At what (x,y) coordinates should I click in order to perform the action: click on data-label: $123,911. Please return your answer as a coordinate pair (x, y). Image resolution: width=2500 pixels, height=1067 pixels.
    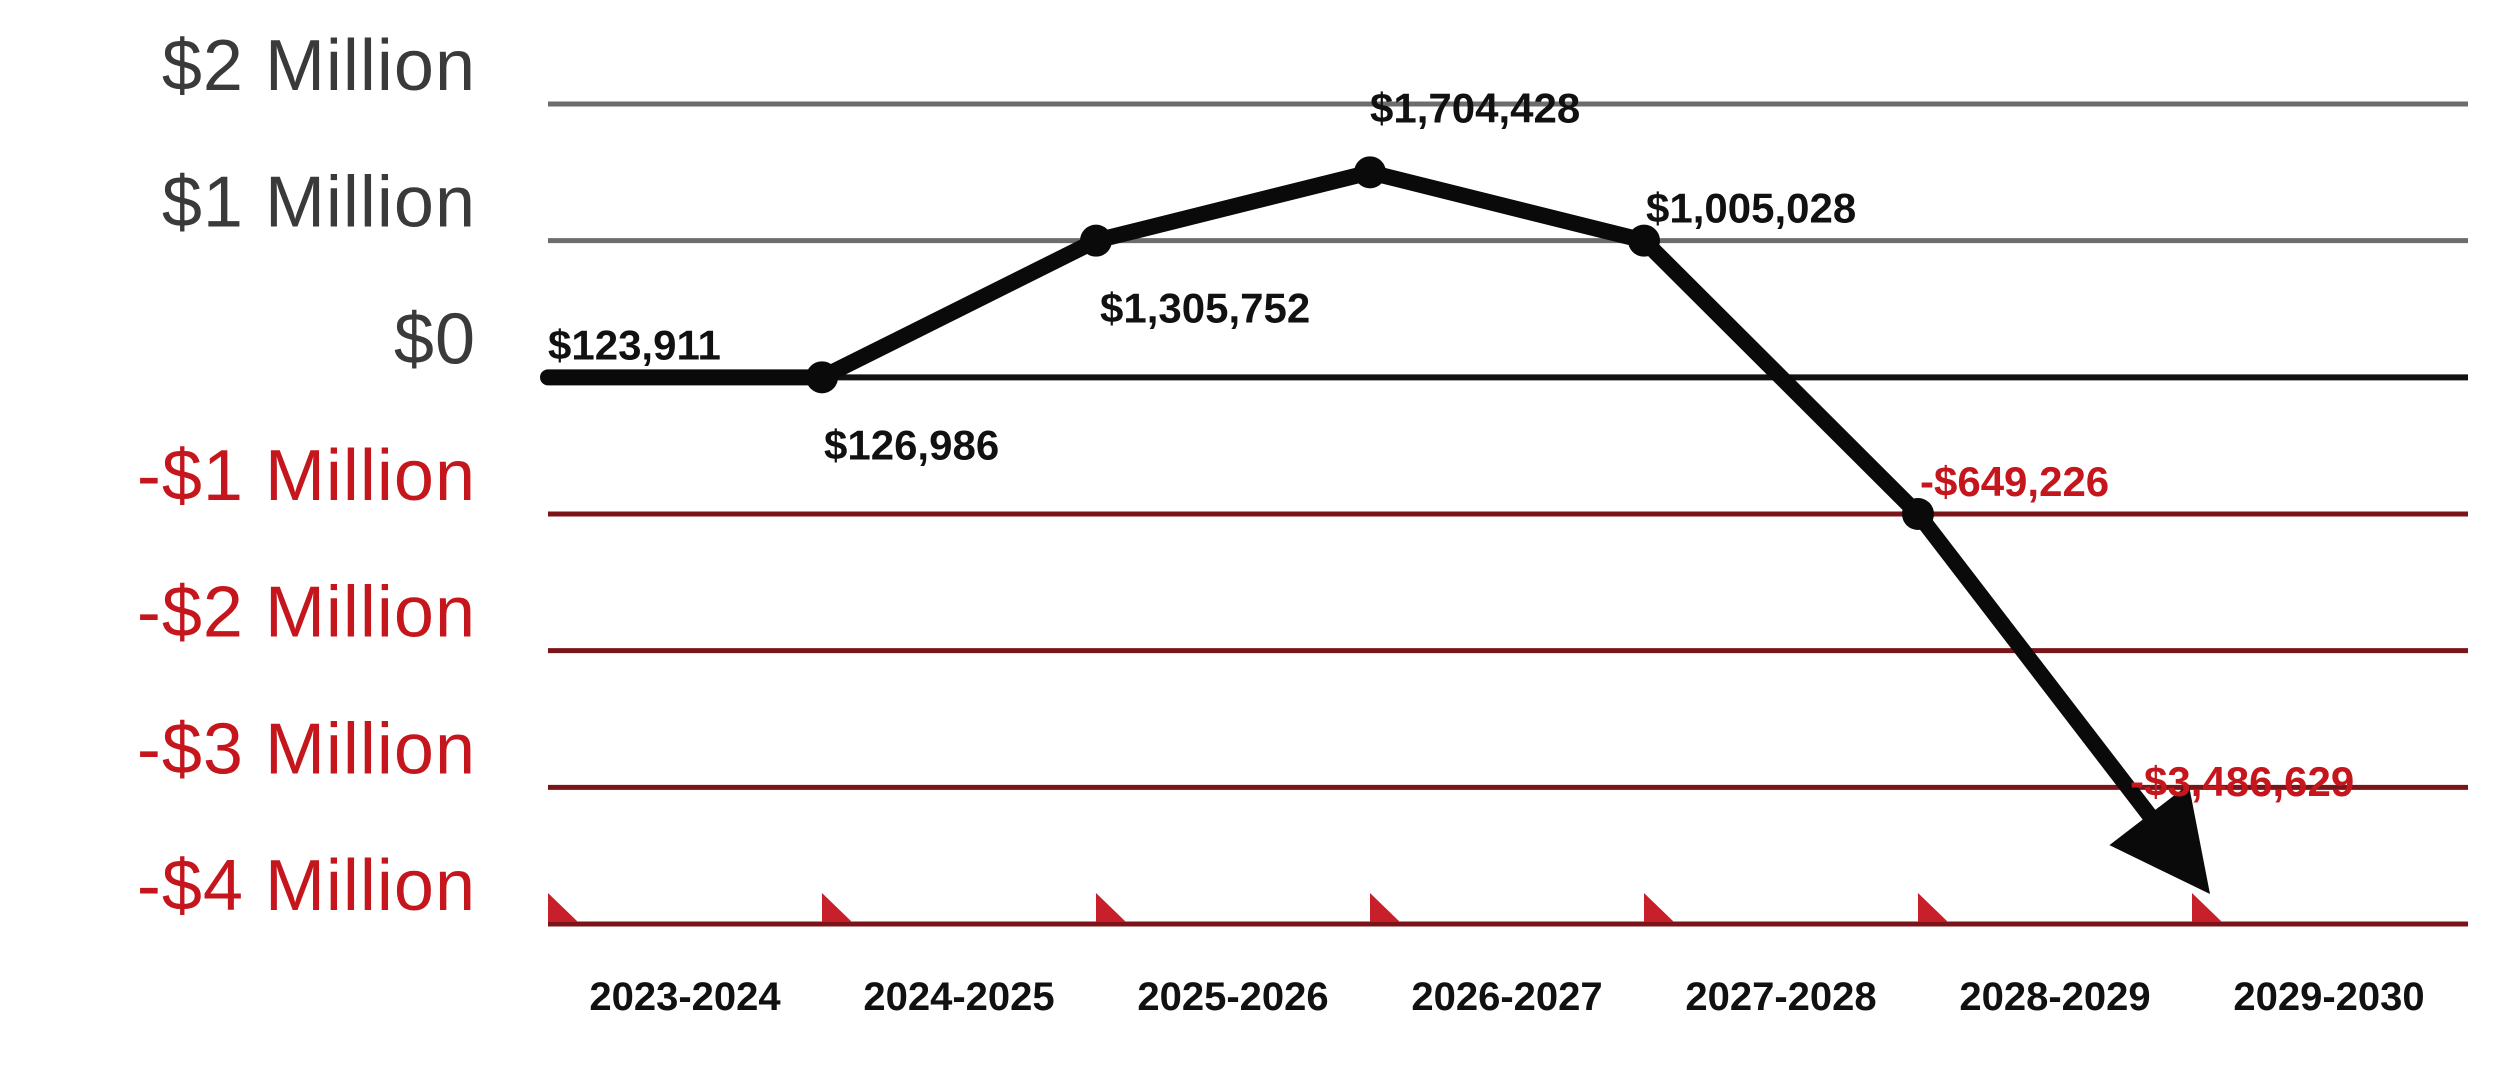
    Looking at the image, I should click on (634, 344).